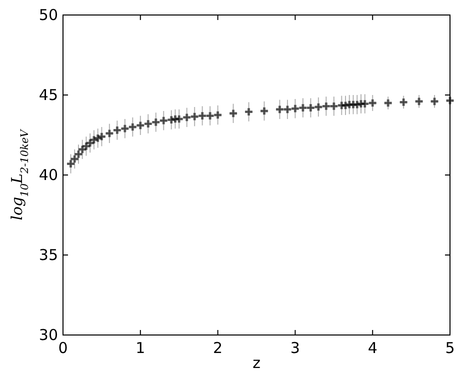 This screenshot has height=379, width=465. I want to click on x-tick-label: 4, so click(373, 348).